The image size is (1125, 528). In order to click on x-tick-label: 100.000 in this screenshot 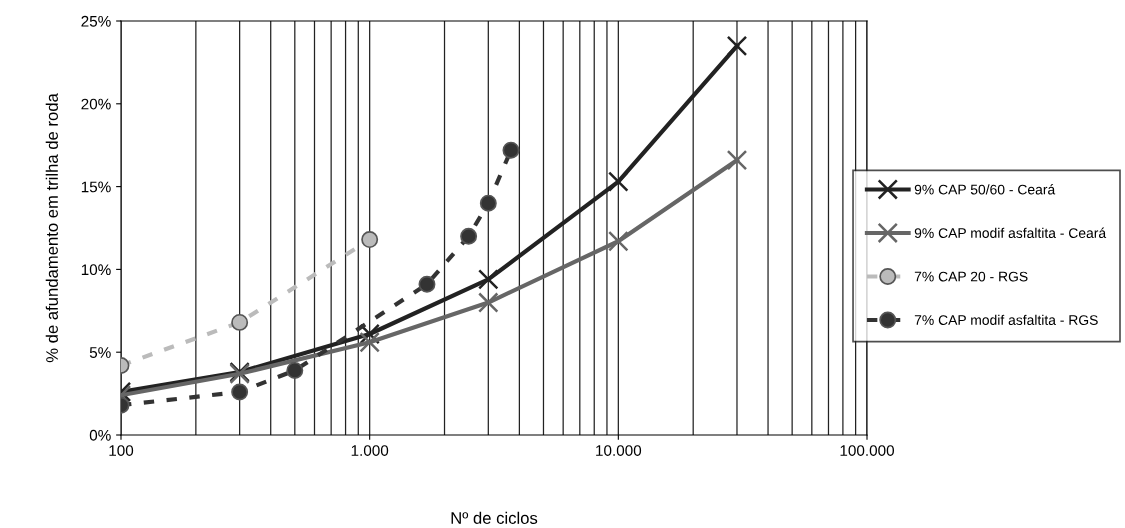, I will do `click(867, 450)`.